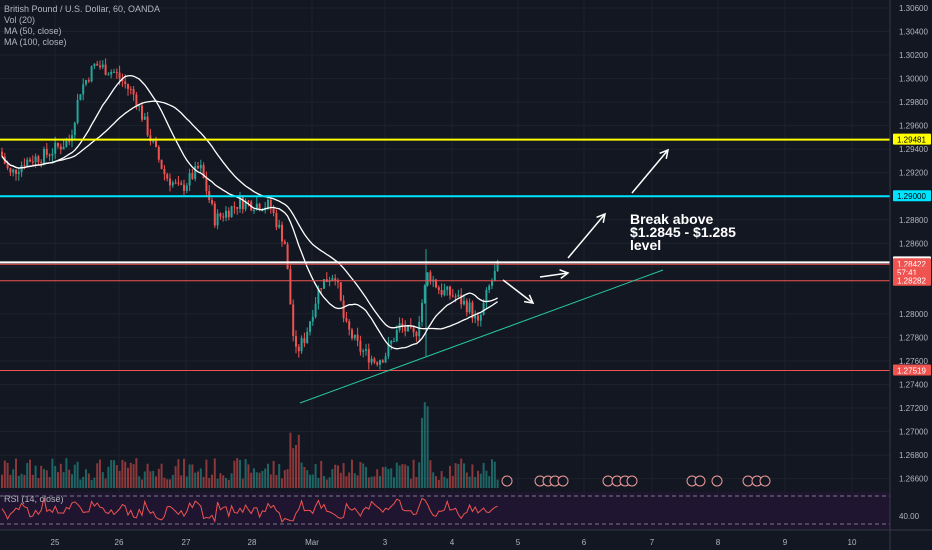 The width and height of the screenshot is (932, 550). What do you see at coordinates (601, 217) in the screenshot?
I see `arrow-up-1-head` at bounding box center [601, 217].